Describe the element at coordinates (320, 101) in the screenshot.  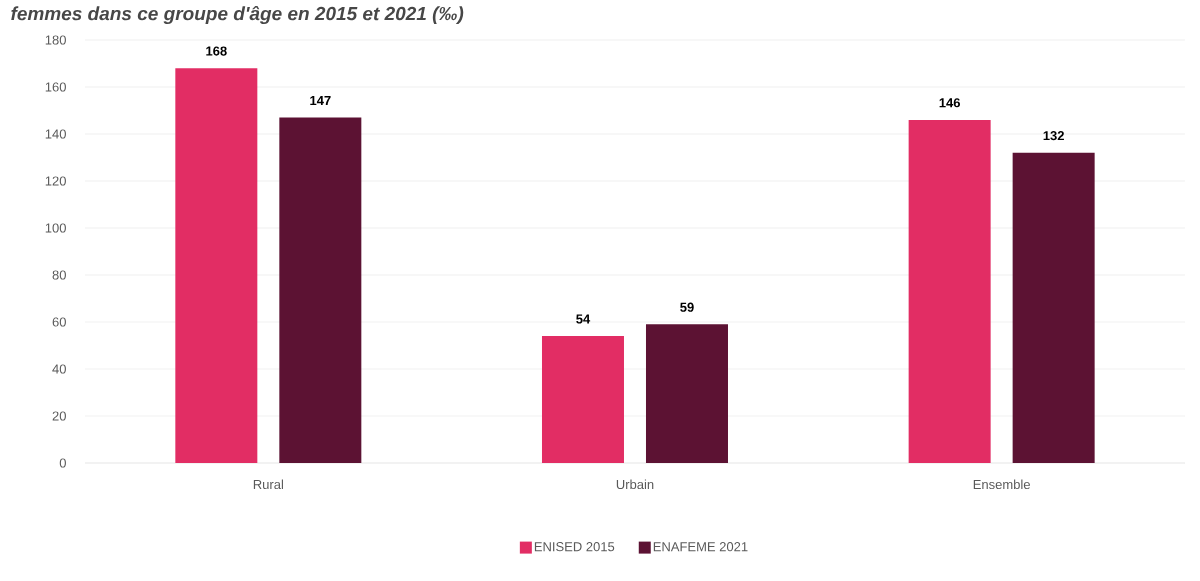
I see `data-label: 147` at that location.